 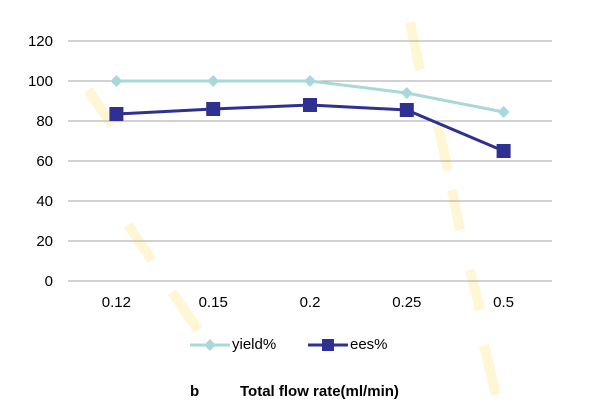 I want to click on x-tick-label: 0.12, so click(x=116, y=302).